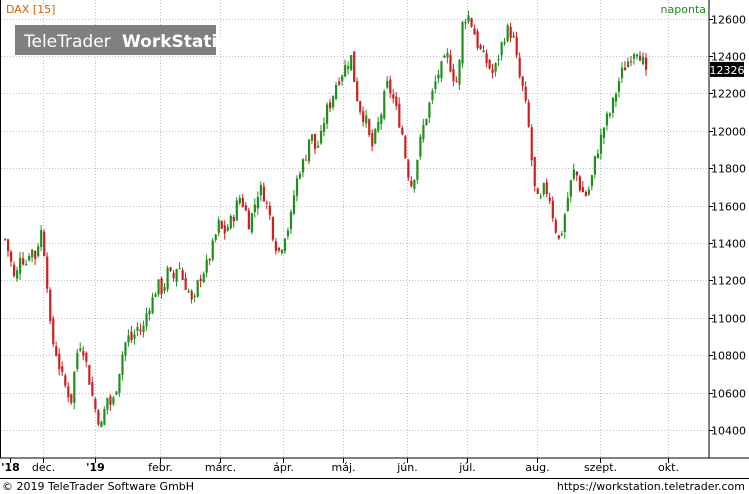 The height and width of the screenshot is (494, 749). Describe the element at coordinates (728, 132) in the screenshot. I see `y-tick-label: 12000` at that location.